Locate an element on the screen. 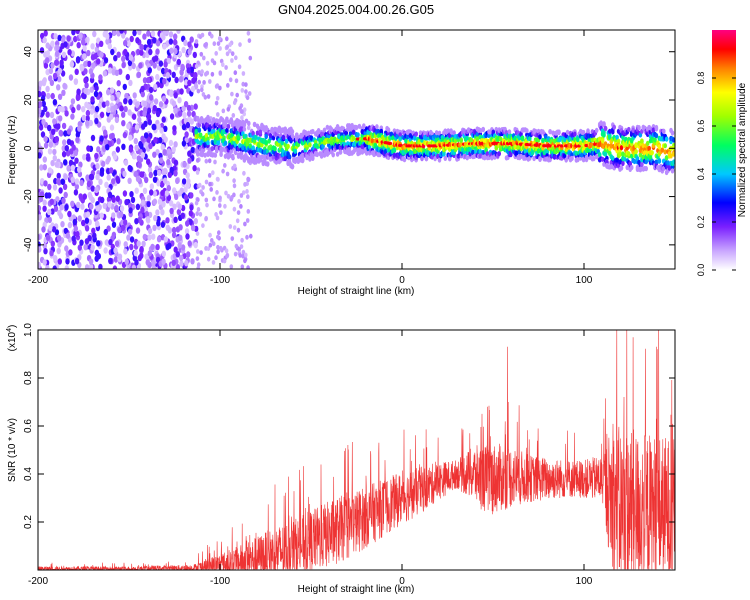 The image size is (750, 600). y-tick-label: 0.2 is located at coordinates (28, 522).